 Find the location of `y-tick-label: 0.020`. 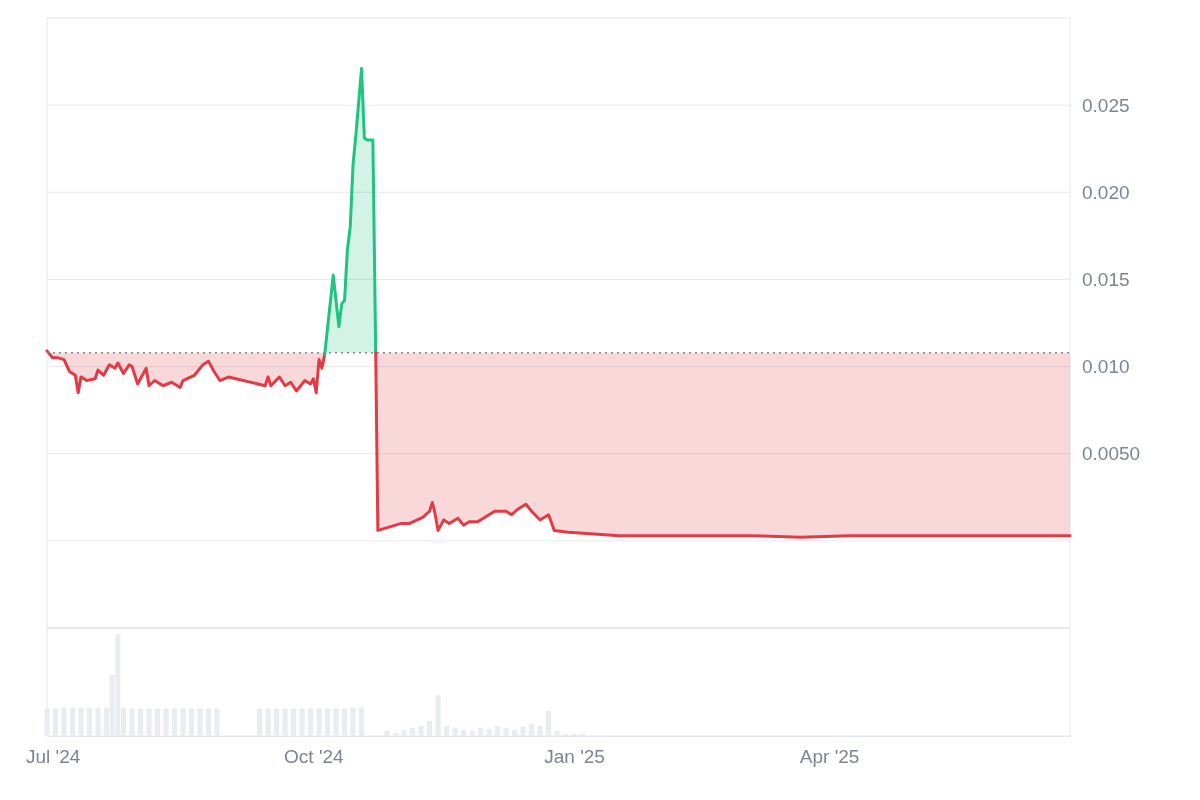

y-tick-label: 0.020 is located at coordinates (1106, 192).